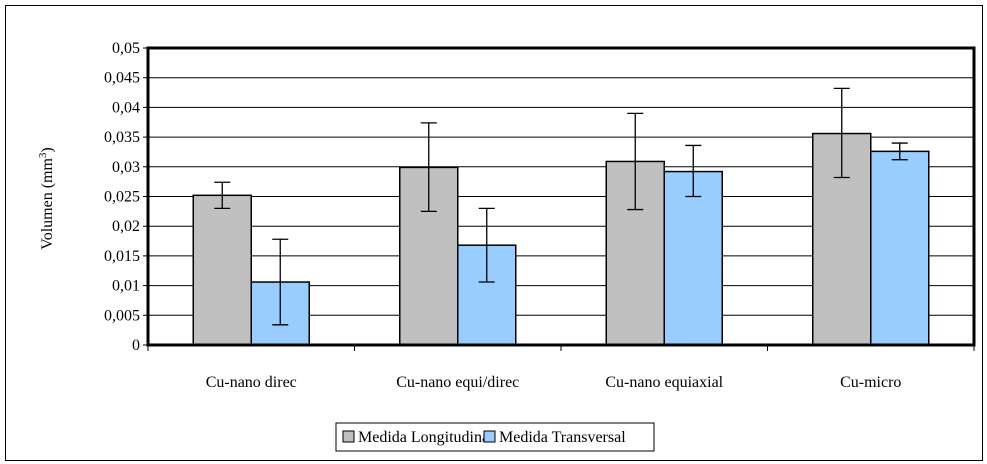  I want to click on bar-longitudinal, so click(222, 270).